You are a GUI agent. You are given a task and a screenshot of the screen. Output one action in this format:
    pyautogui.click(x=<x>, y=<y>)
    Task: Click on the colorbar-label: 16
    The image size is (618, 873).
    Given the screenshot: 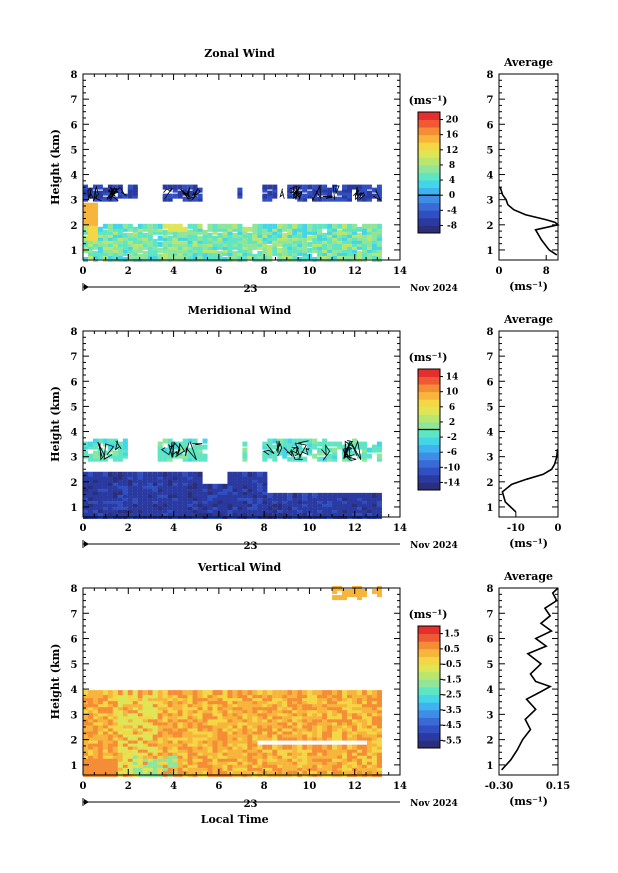 What is the action you would take?
    pyautogui.click(x=452, y=136)
    